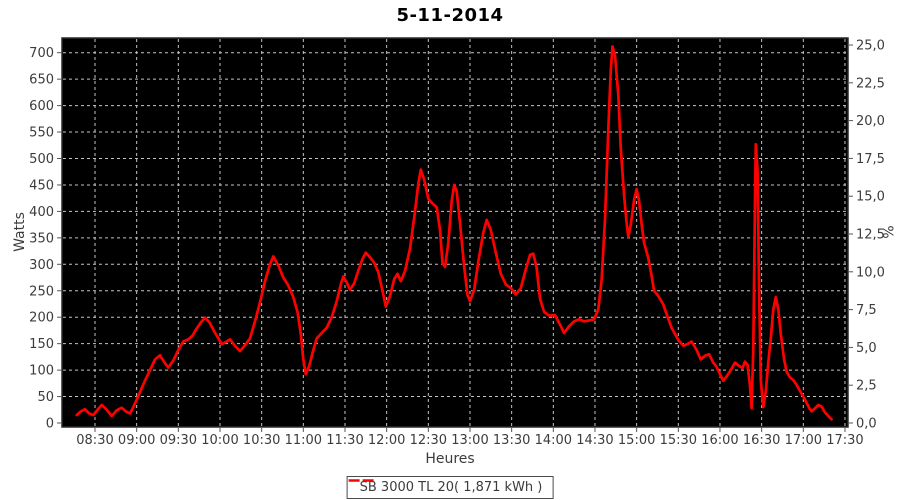 This screenshot has width=900, height=500. What do you see at coordinates (870, 121) in the screenshot?
I see `y-right-tick-label: 20,0` at bounding box center [870, 121].